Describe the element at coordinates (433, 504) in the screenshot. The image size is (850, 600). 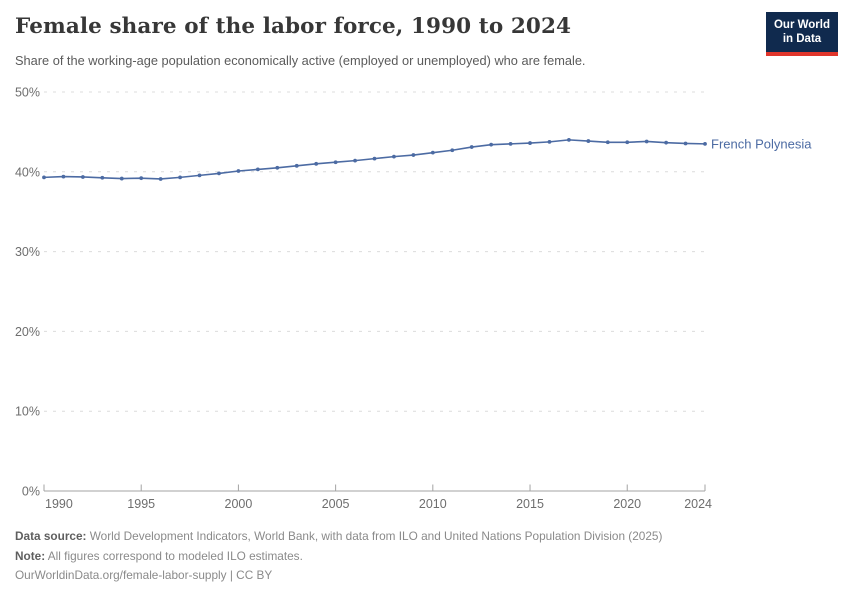
I see `x-tick-label-2010: 2010` at that location.